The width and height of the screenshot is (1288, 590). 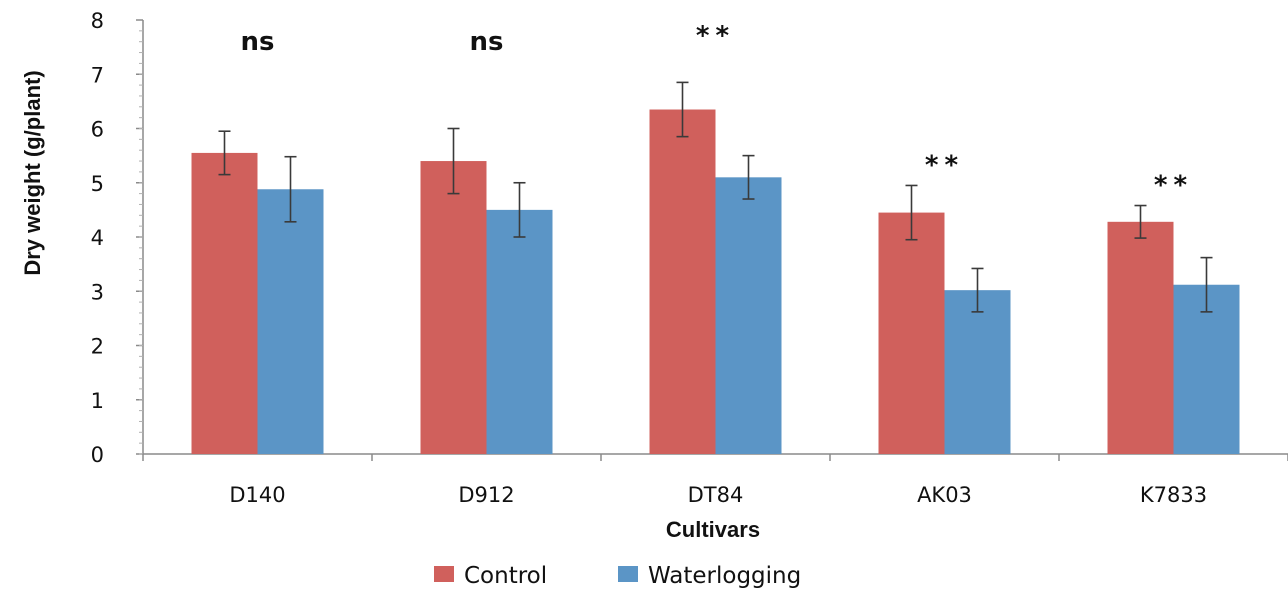 I want to click on y-tick-label: 4, so click(x=97, y=238).